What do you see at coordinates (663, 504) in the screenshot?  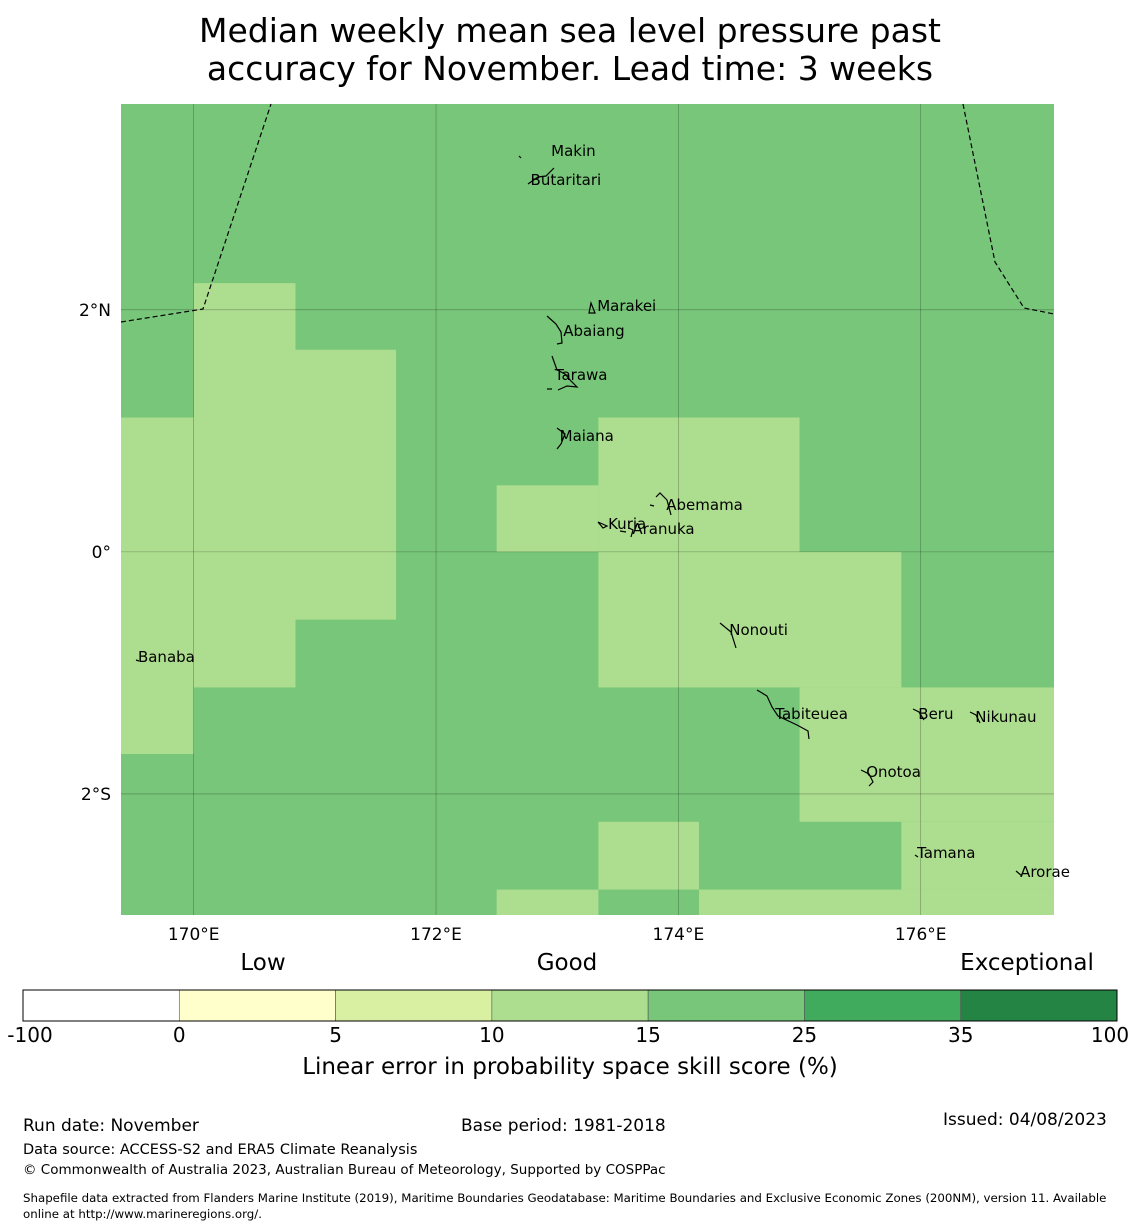 I see `coastline-abemama` at bounding box center [663, 504].